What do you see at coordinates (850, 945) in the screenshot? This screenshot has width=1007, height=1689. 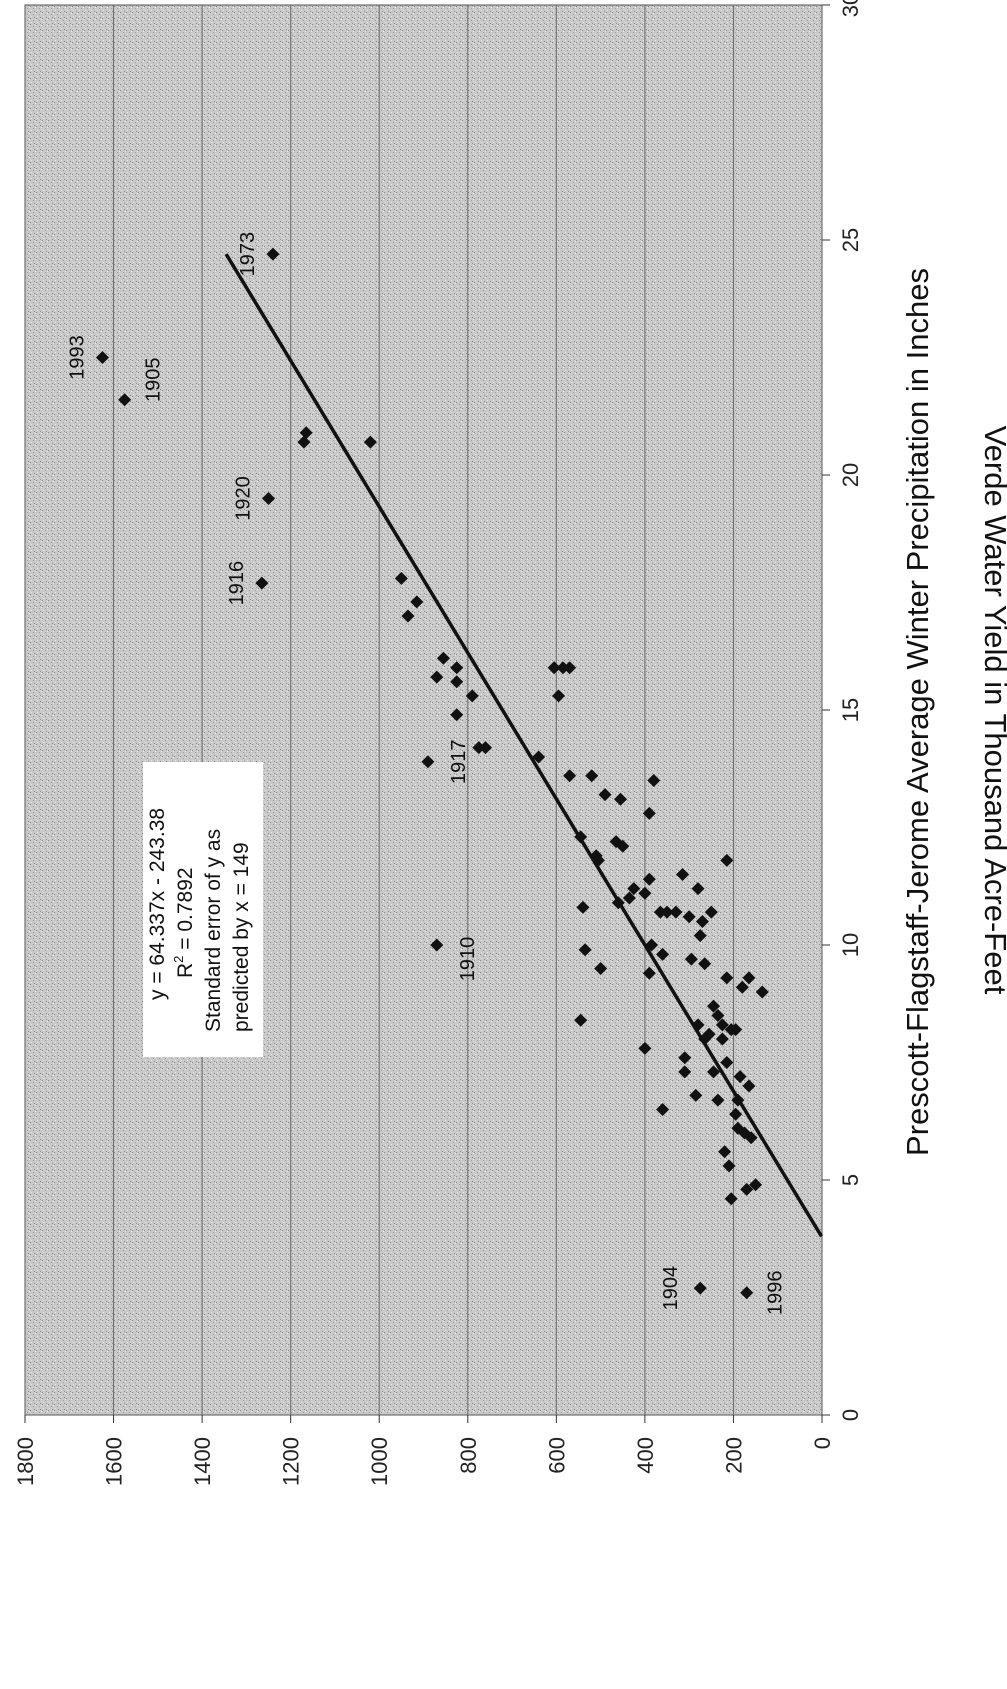 I see `x-tick-label: 10` at bounding box center [850, 945].